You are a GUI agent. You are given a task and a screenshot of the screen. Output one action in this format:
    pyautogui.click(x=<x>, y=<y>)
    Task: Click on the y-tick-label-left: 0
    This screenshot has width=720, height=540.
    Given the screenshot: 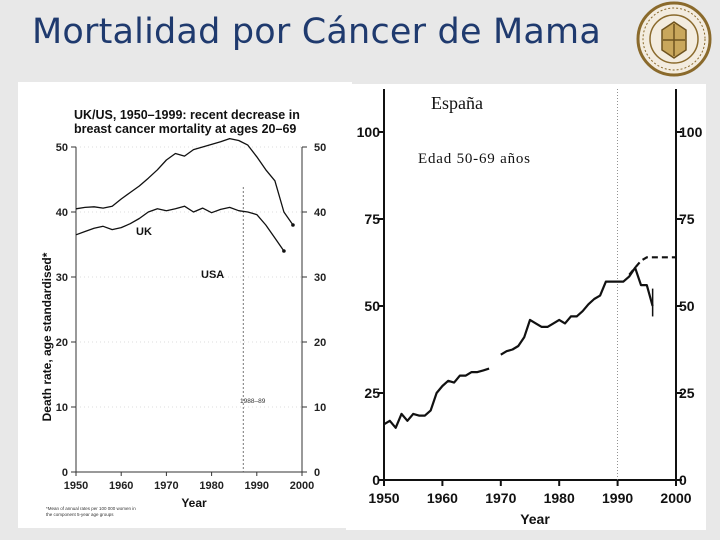 What is the action you would take?
    pyautogui.click(x=65, y=473)
    